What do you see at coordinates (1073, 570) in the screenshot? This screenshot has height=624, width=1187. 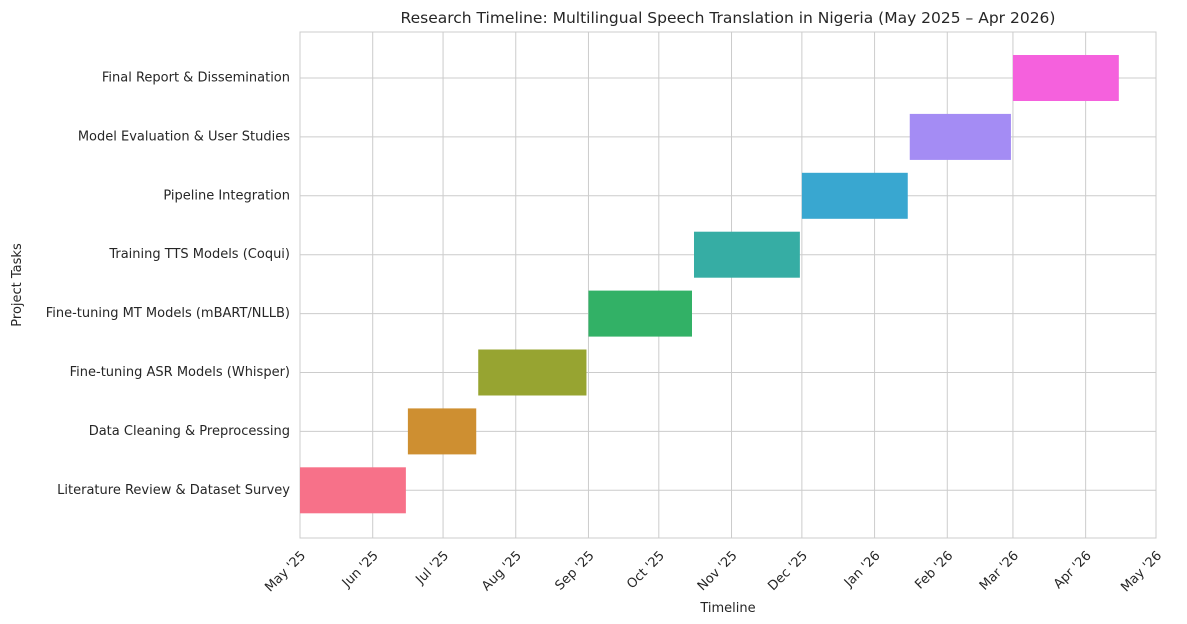 I see `x-tick-label: Apr '26` at bounding box center [1073, 570].